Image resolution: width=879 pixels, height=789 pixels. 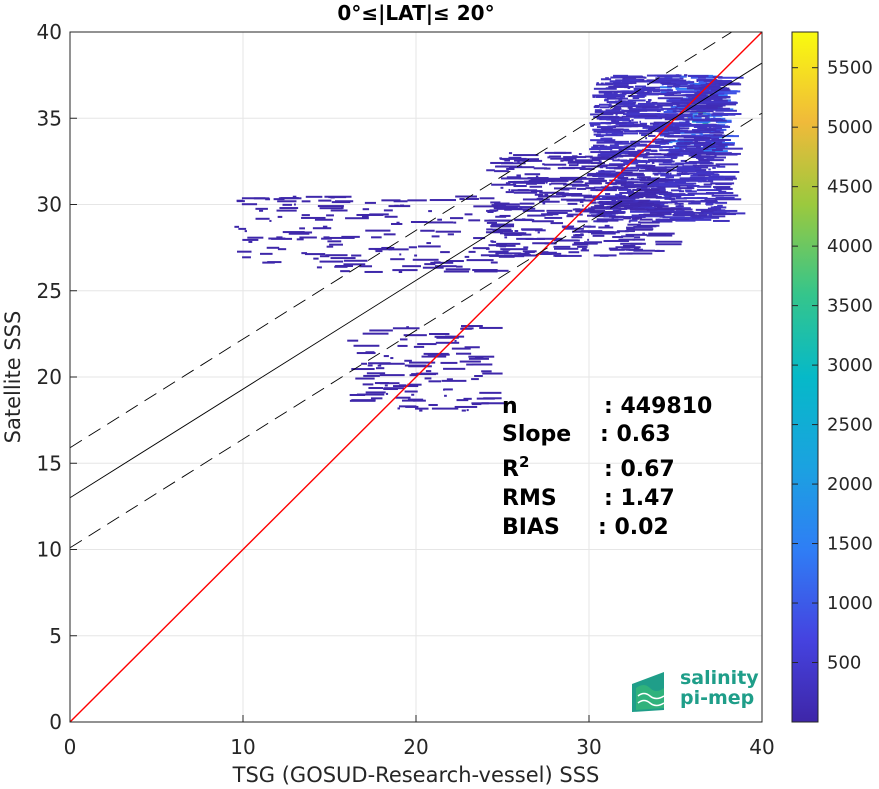 What do you see at coordinates (850, 425) in the screenshot?
I see `colorbar-tick-label: 2500` at bounding box center [850, 425].